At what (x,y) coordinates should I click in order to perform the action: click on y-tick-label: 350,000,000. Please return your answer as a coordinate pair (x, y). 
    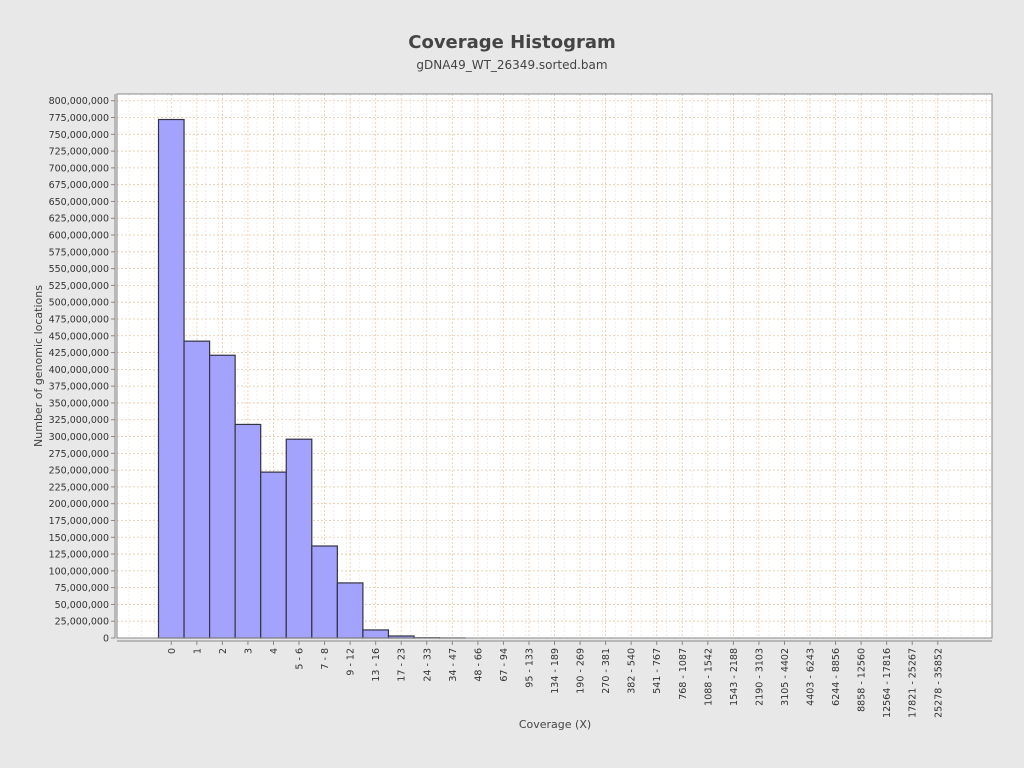
    Looking at the image, I should click on (79, 403).